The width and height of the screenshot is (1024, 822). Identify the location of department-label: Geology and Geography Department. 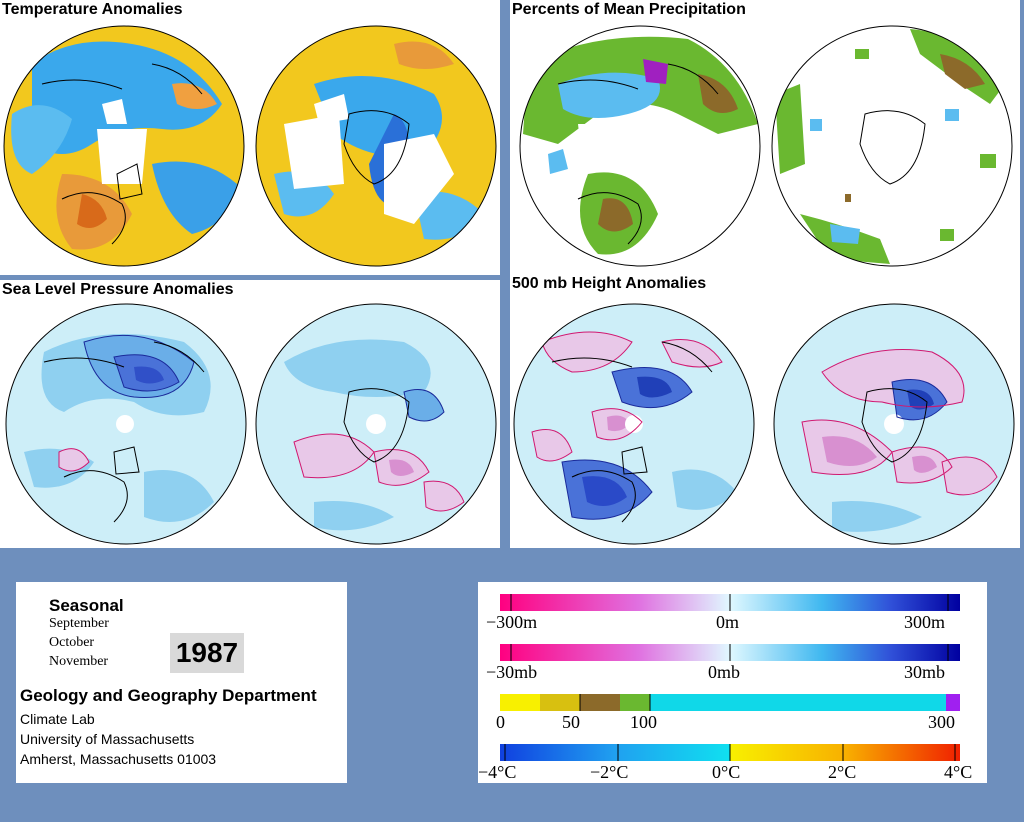
(168, 695).